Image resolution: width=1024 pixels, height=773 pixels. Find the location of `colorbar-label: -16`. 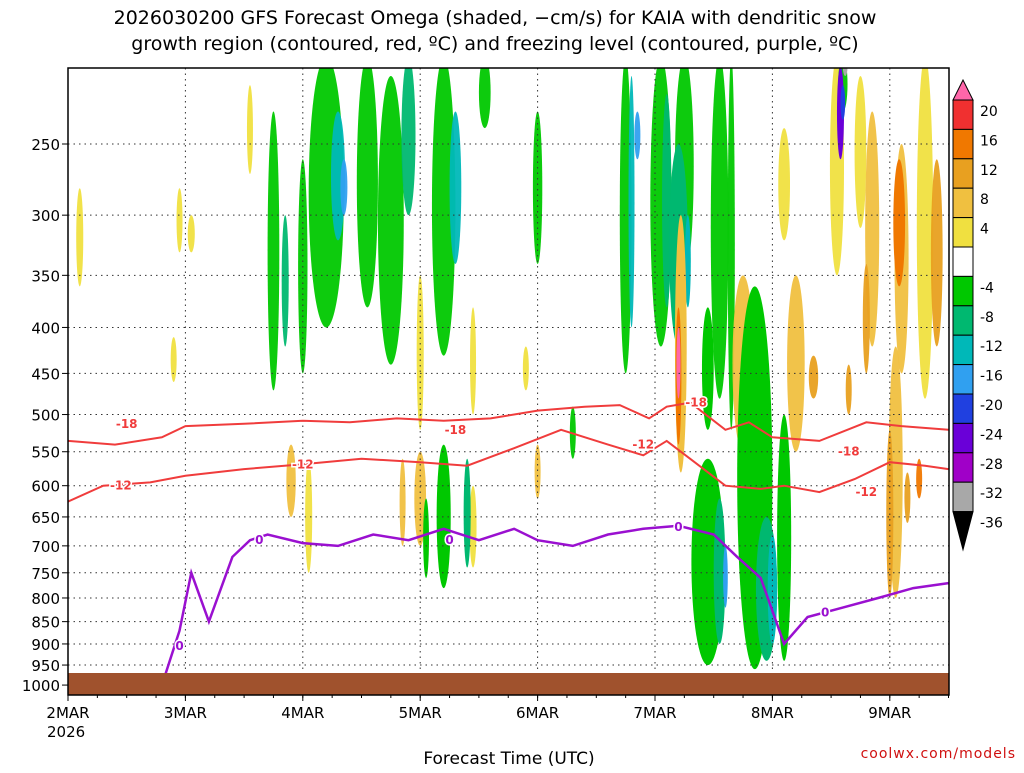

colorbar-label: -16 is located at coordinates (991, 377).